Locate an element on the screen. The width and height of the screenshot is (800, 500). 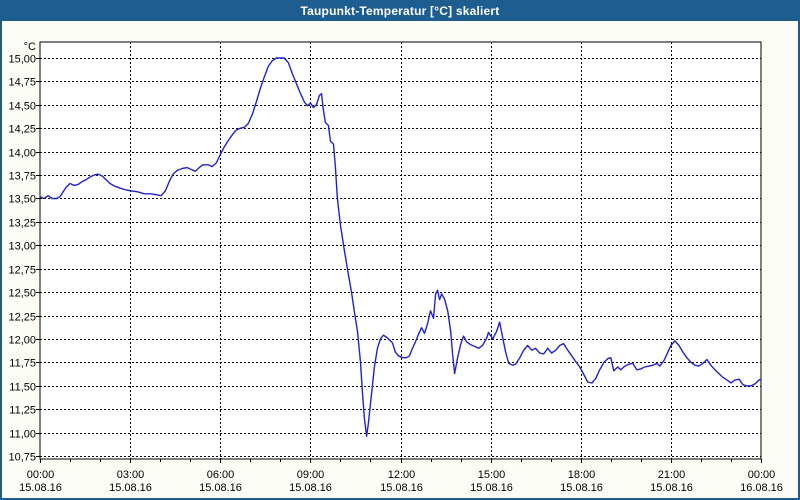
y-tick-label: 14,00 is located at coordinates (22, 154).